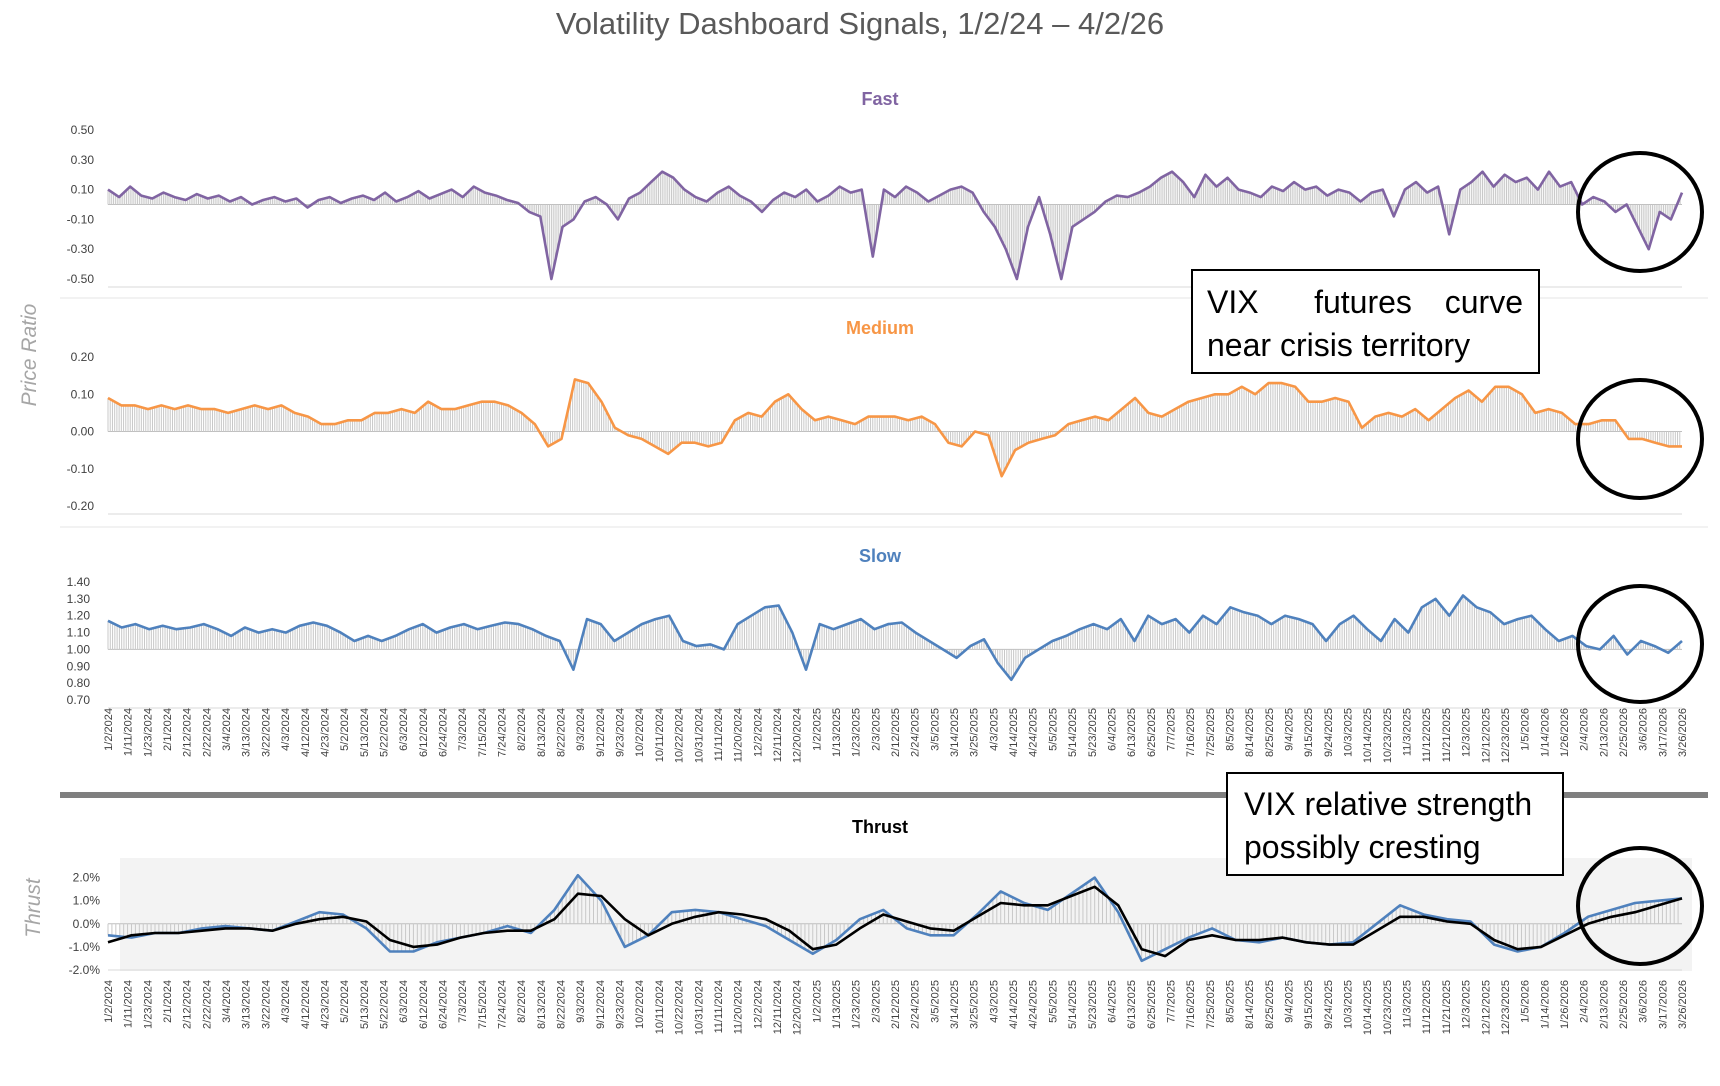 The width and height of the screenshot is (1720, 1086). What do you see at coordinates (1014, 732) in the screenshot?
I see `slow-xtick-label: 4/14/2025` at bounding box center [1014, 732].